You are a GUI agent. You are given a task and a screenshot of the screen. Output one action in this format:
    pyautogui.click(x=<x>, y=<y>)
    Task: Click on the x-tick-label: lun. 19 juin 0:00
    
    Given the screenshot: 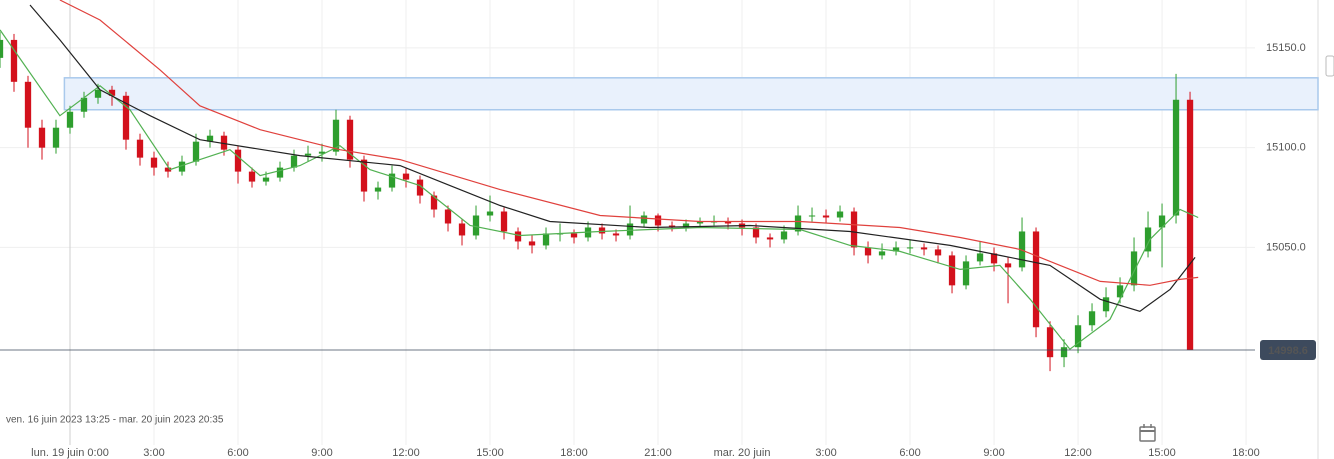 What is the action you would take?
    pyautogui.click(x=70, y=453)
    